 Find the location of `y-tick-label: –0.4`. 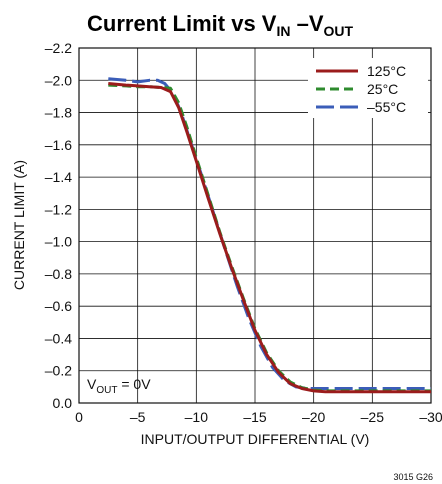

y-tick-label: –0.4 is located at coordinates (58, 338).